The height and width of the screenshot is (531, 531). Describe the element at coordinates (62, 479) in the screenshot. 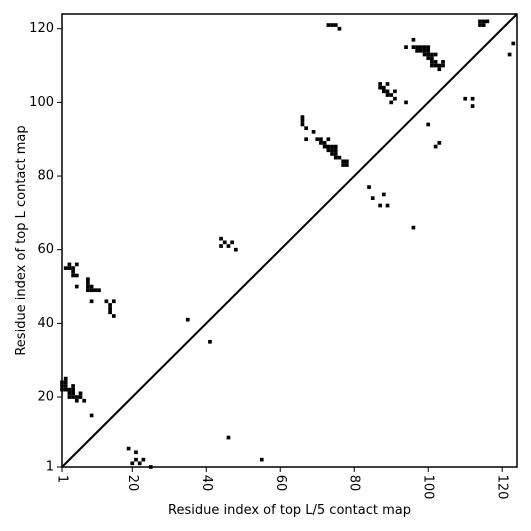

I see `x-tick-label: 1` at that location.